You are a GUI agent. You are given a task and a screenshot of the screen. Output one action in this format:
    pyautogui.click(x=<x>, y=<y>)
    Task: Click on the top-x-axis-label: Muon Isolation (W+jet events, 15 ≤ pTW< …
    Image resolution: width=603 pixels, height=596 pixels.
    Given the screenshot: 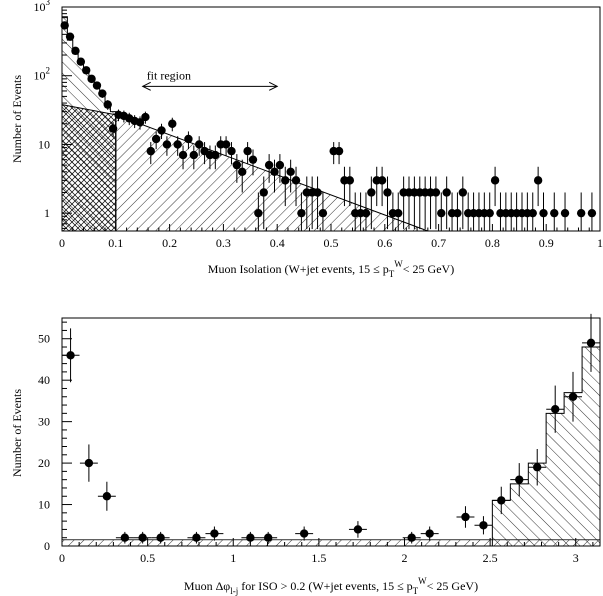 What is the action you would take?
    pyautogui.click(x=331, y=269)
    